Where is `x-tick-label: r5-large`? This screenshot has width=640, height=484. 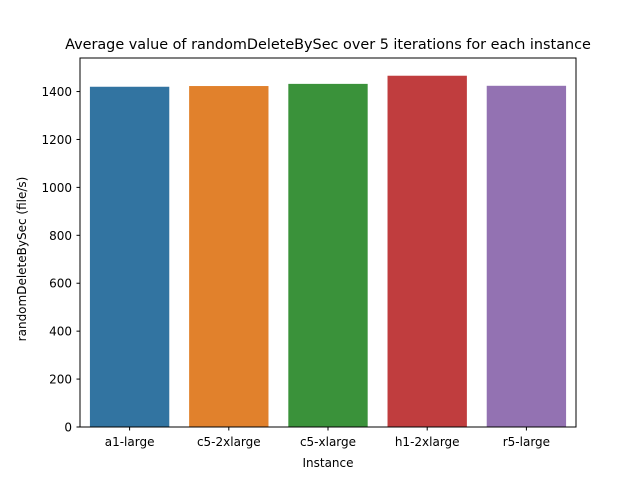
x-tick-label: r5-large is located at coordinates (526, 442).